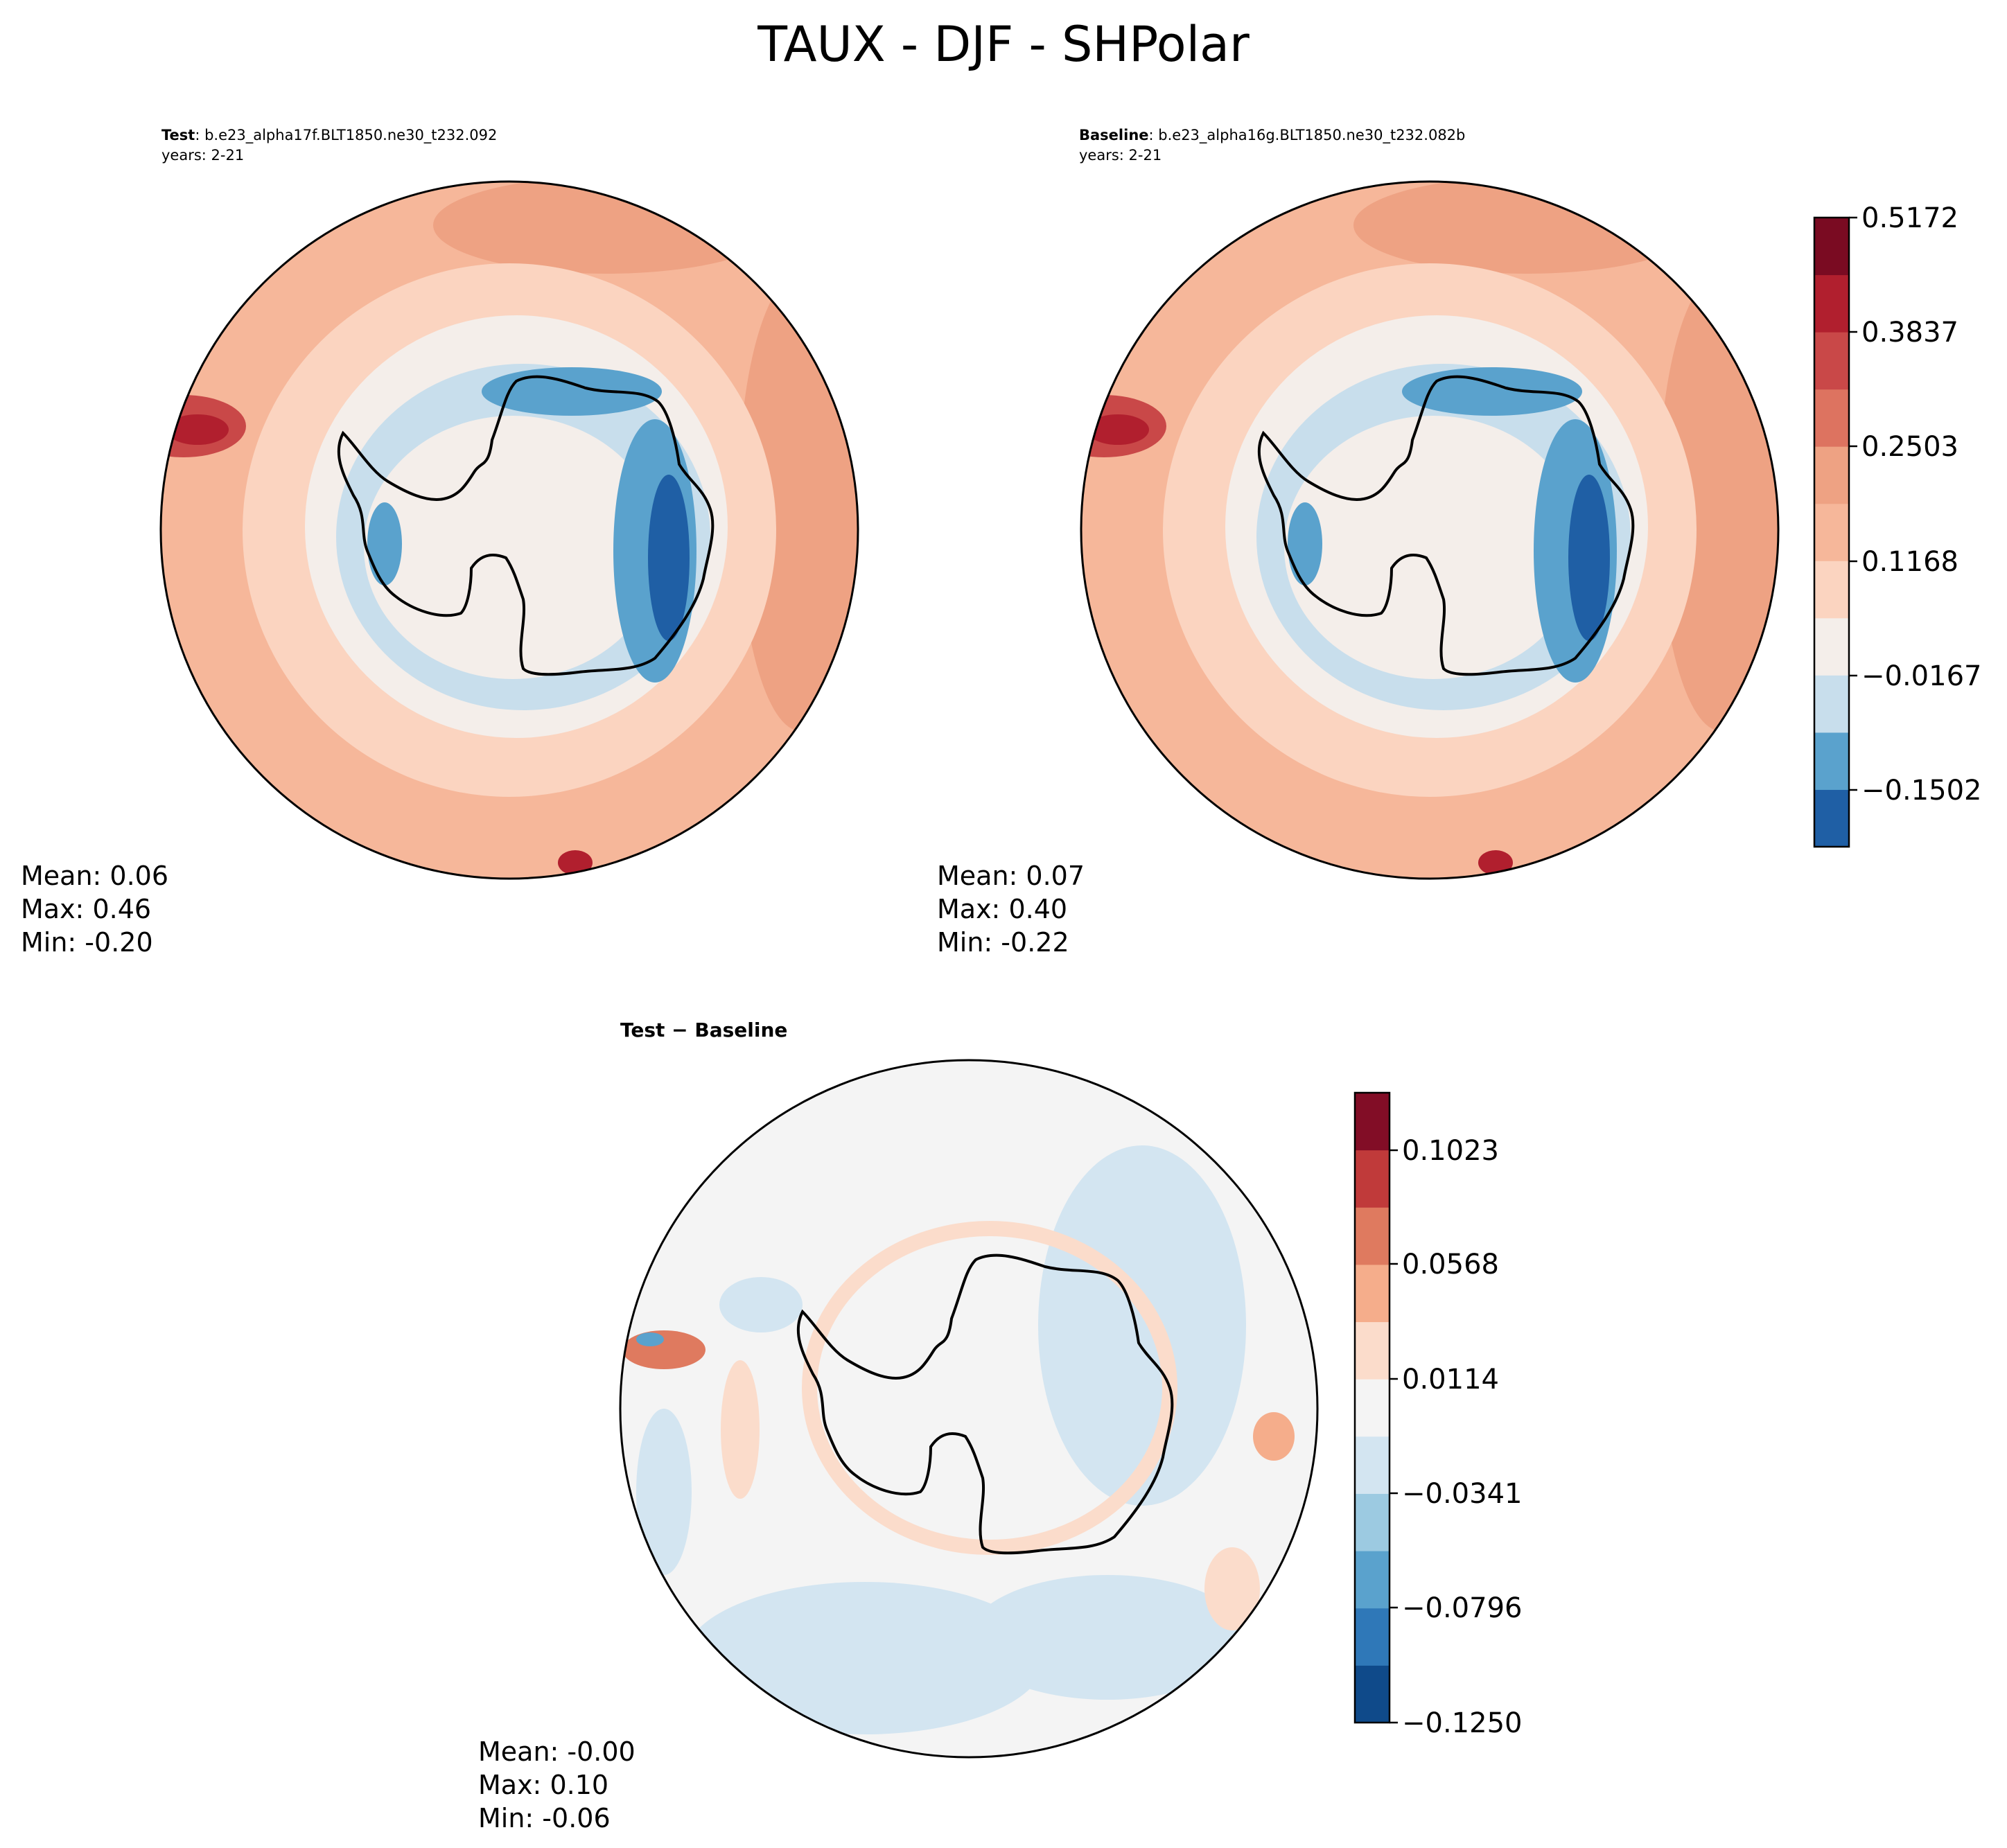 The image size is (2007, 1848). I want to click on diff-stats: Mean: -0.00 Max: 0.10 Min: -0.06, so click(557, 1785).